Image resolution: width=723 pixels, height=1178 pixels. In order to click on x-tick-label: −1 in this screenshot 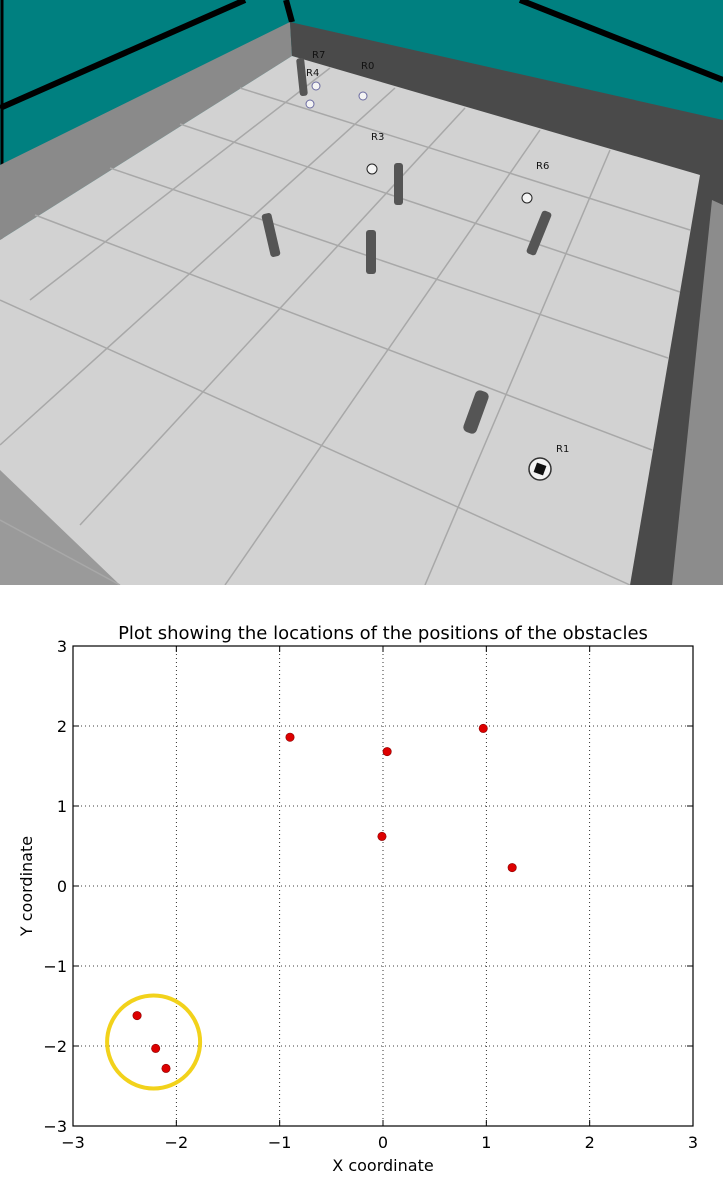, I will do `click(280, 1142)`.